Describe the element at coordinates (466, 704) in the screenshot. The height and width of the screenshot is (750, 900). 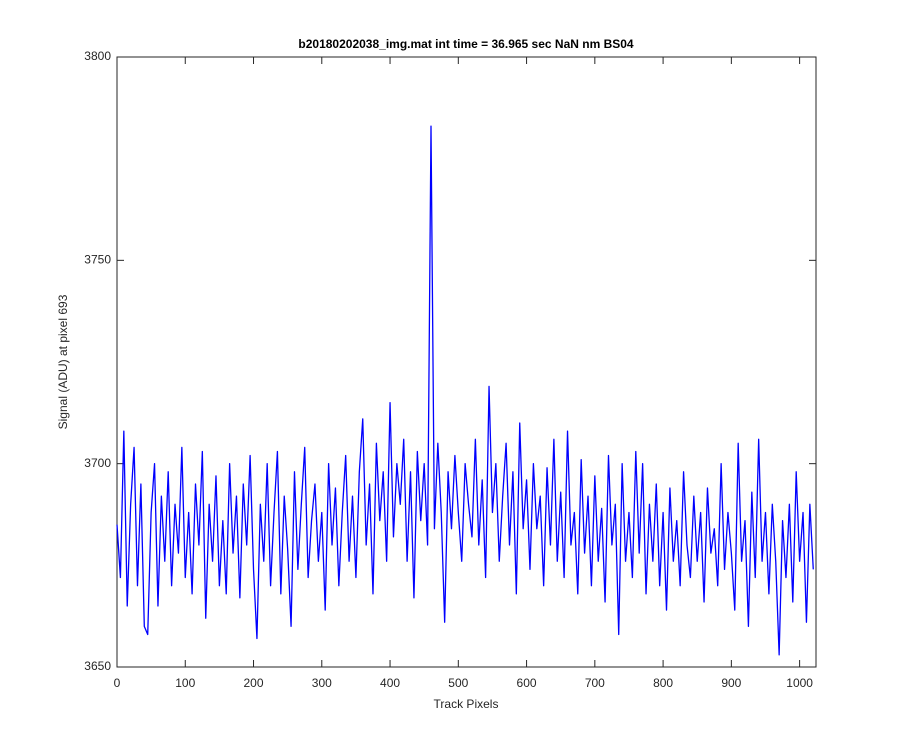
I see `x-axis-label: Track Pixels` at that location.